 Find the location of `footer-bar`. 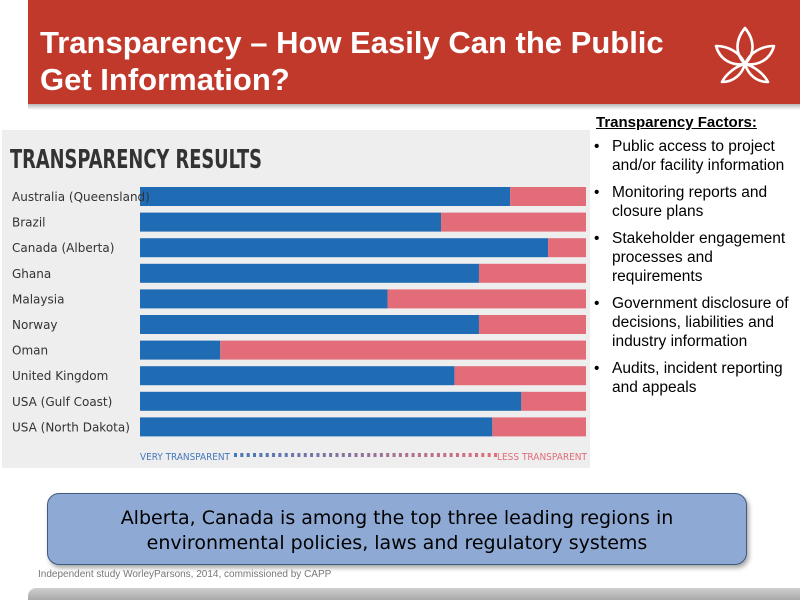

footer-bar is located at coordinates (414, 594).